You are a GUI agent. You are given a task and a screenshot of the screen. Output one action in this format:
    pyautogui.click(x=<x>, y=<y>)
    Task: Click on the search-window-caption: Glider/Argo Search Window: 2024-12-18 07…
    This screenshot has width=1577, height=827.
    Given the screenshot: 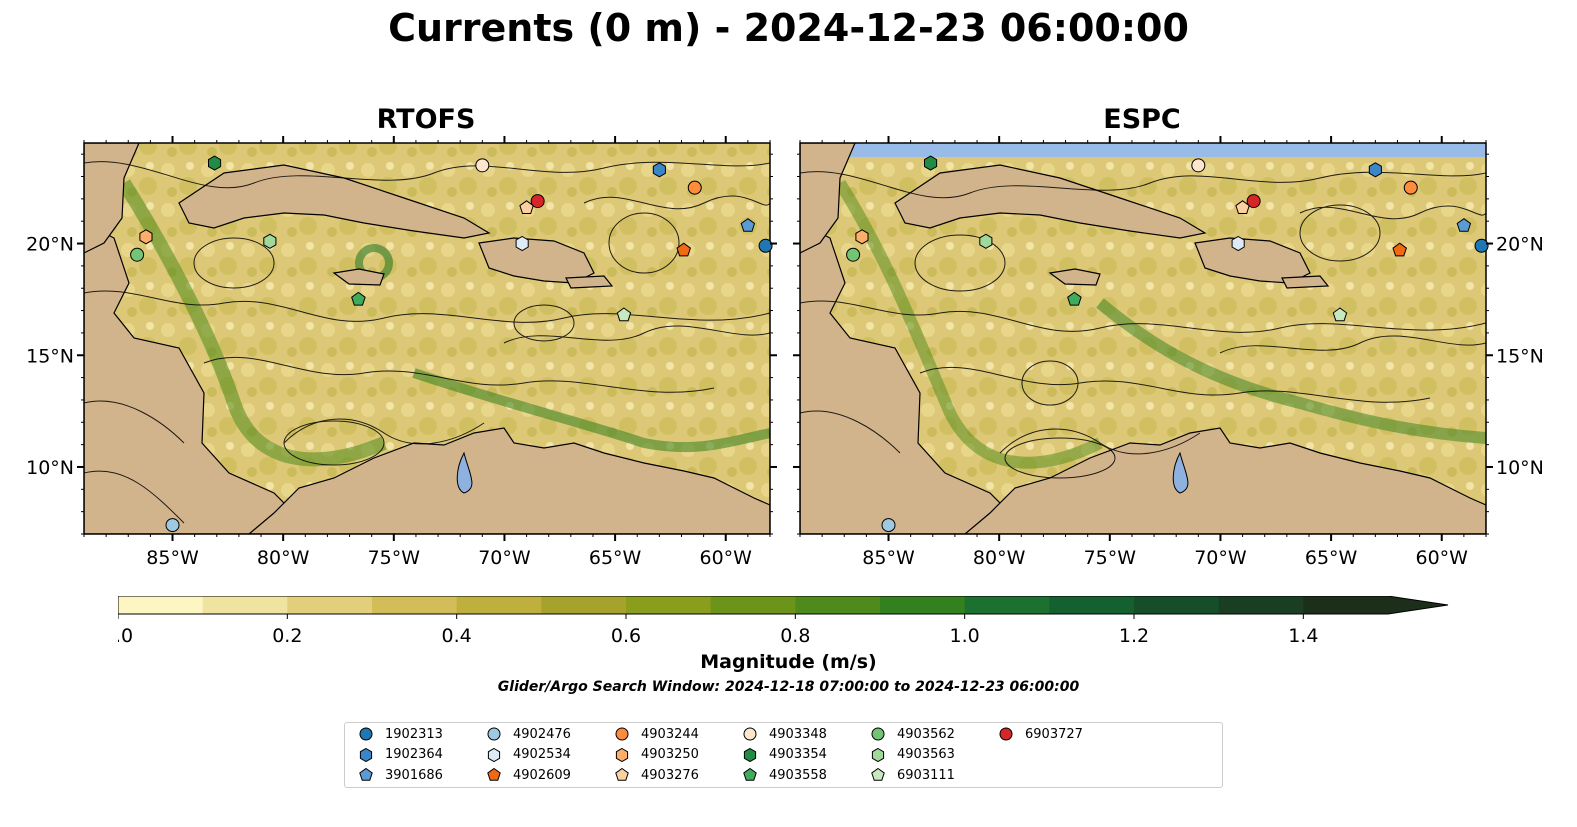 What is the action you would take?
    pyautogui.click(x=788, y=687)
    